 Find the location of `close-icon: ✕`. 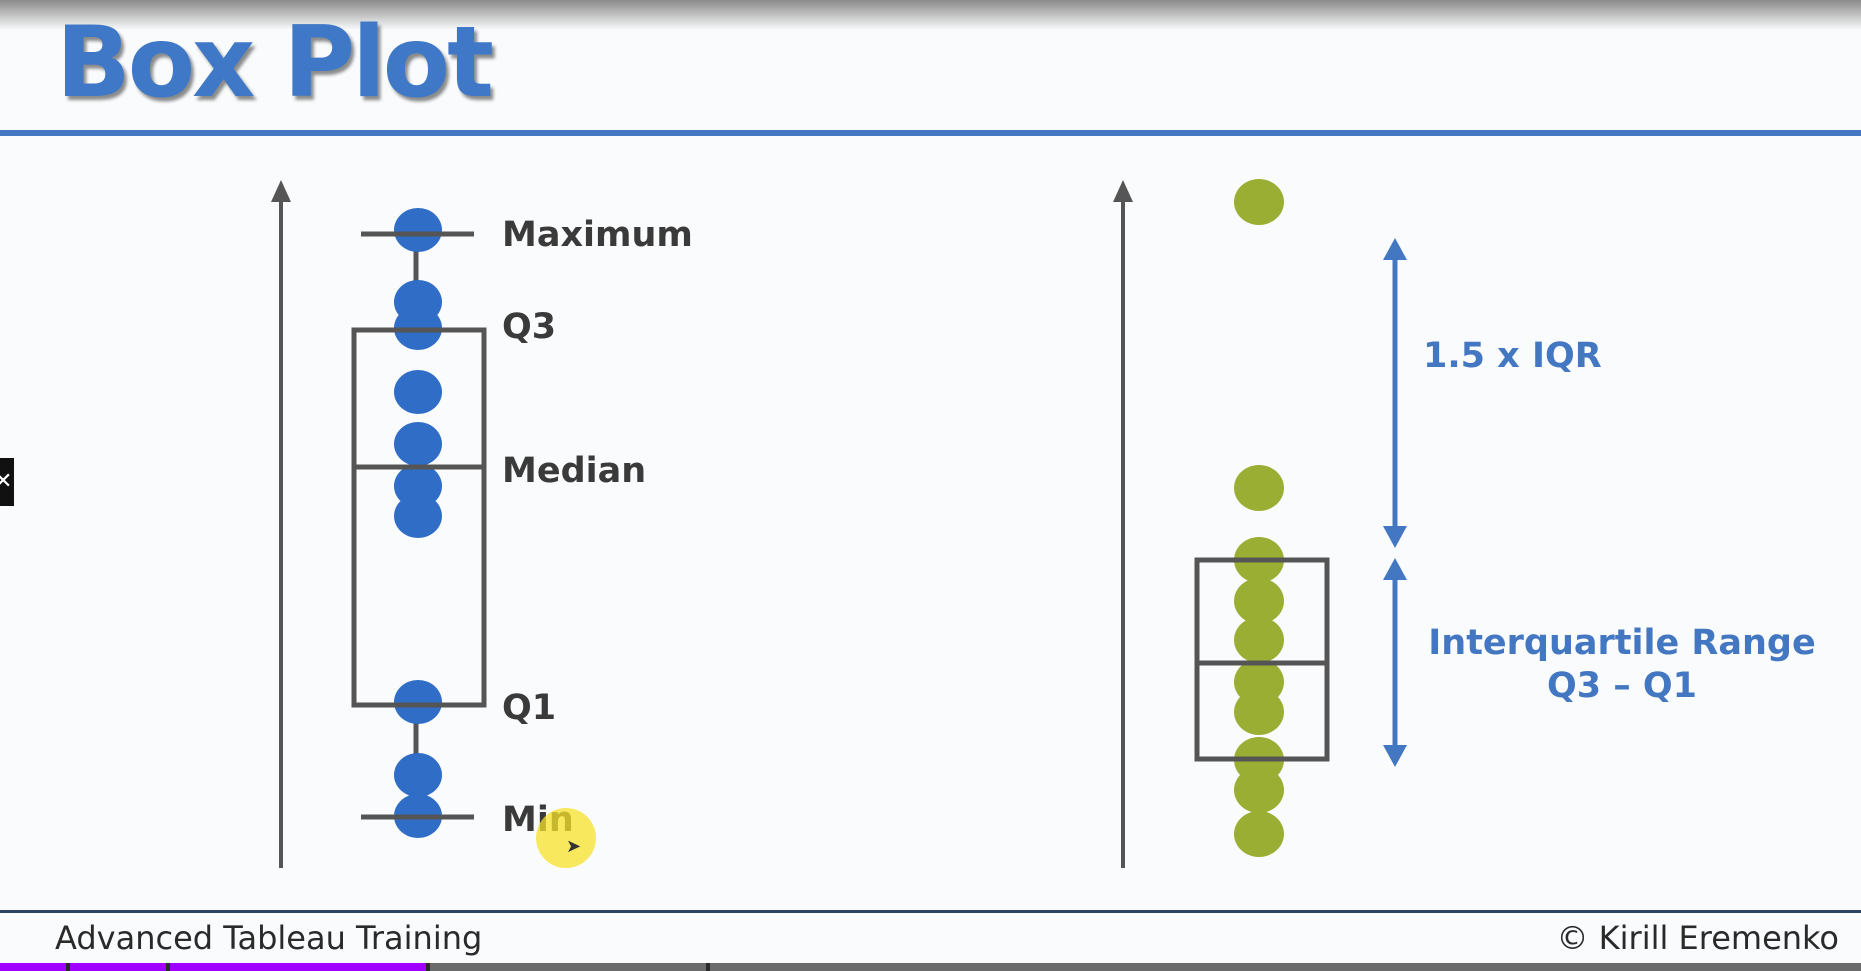

close-icon: ✕ is located at coordinates (6, 481).